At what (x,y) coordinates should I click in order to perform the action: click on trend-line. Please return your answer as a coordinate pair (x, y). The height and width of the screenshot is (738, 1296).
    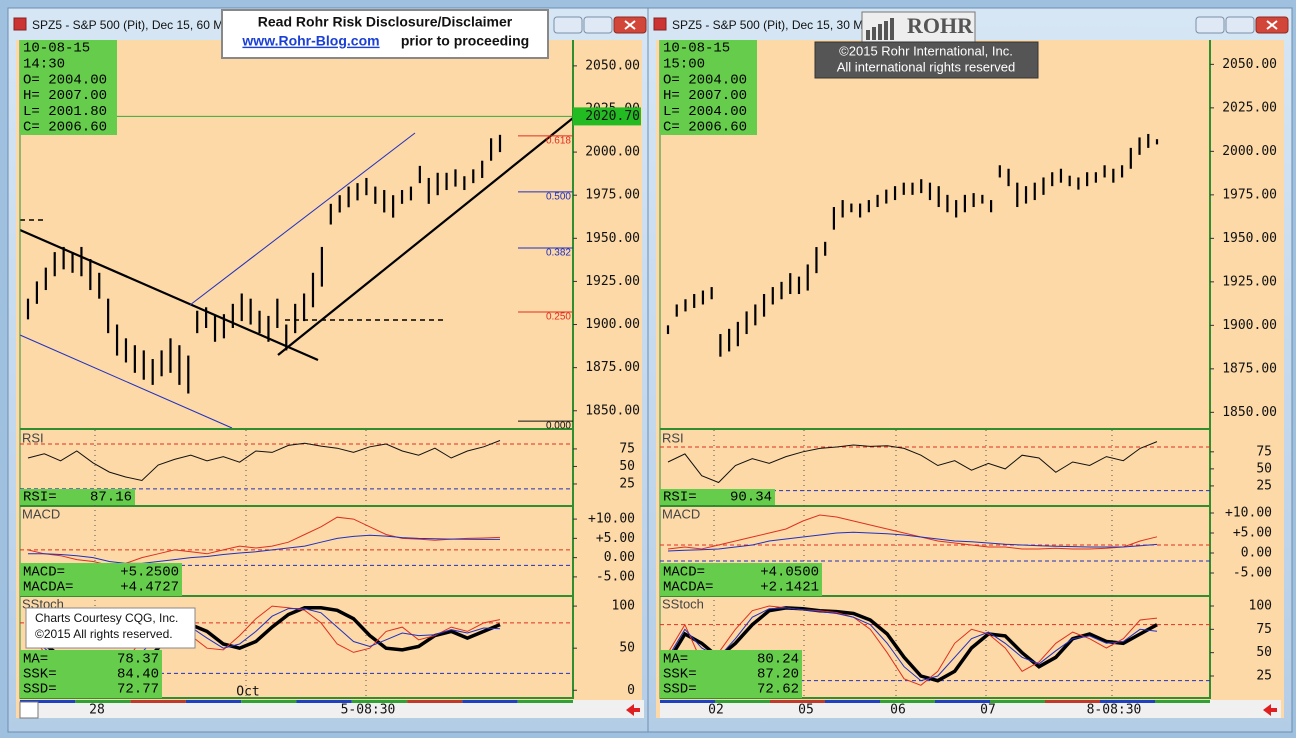
    Looking at the image, I should click on (425, 236).